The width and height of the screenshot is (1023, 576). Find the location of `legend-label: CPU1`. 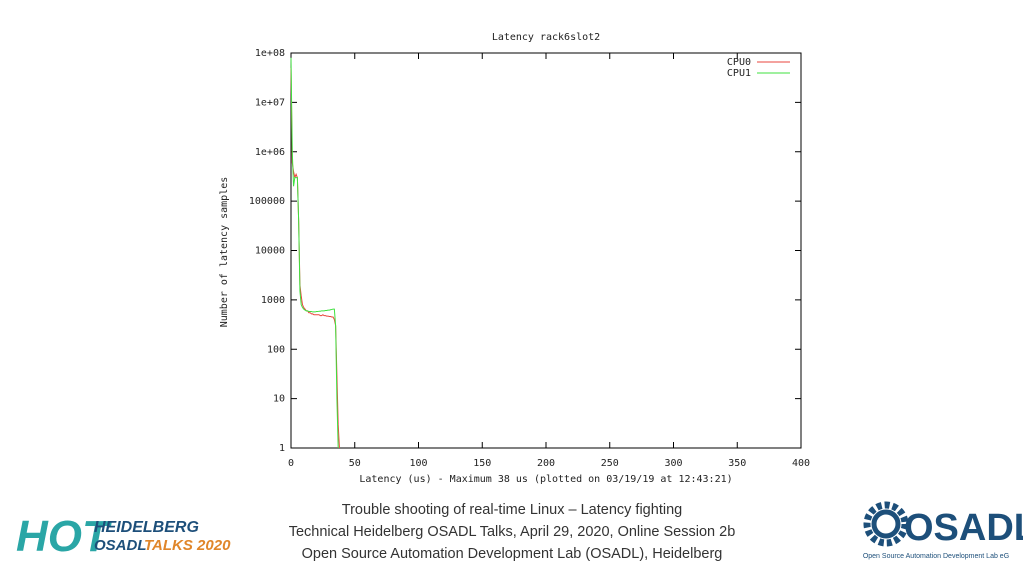

legend-label: CPU1 is located at coordinates (739, 73).